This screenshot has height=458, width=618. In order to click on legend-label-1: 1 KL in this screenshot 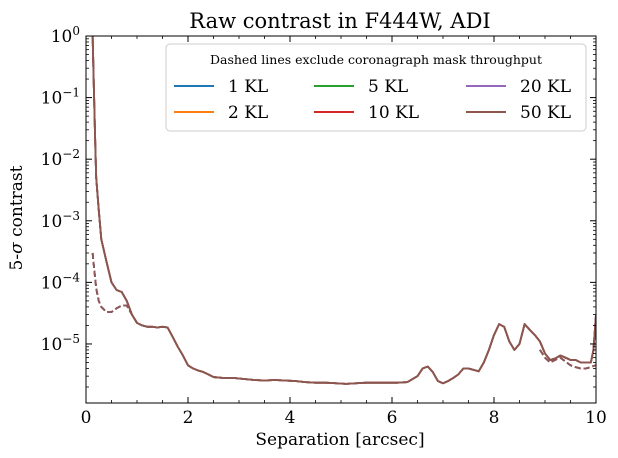, I will do `click(248, 87)`.